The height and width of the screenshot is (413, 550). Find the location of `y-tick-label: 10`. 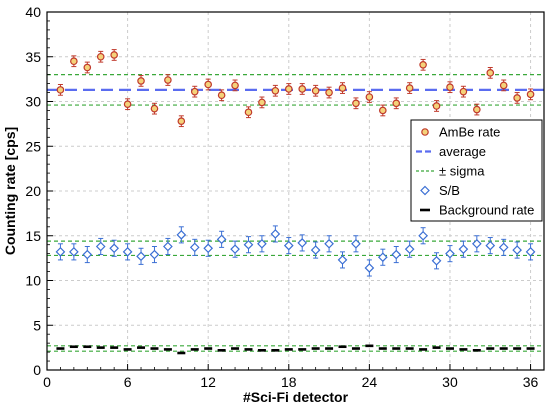

y-tick-label: 10 is located at coordinates (33, 281).